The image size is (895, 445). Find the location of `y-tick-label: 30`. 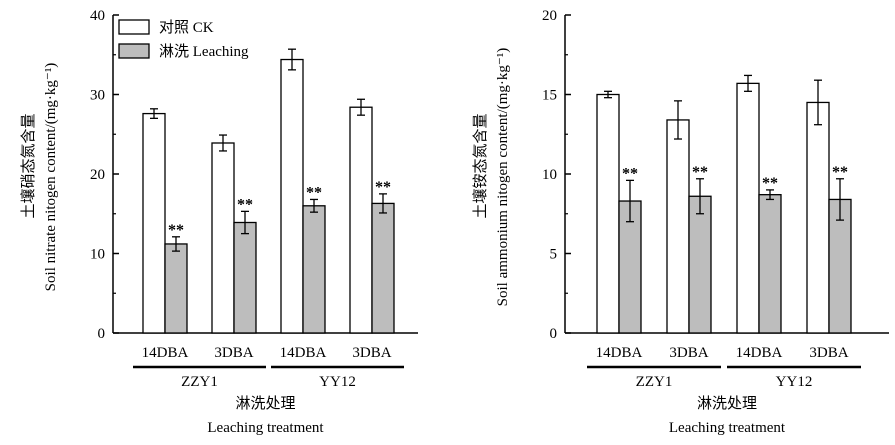

y-tick-label: 30 is located at coordinates (97, 96).